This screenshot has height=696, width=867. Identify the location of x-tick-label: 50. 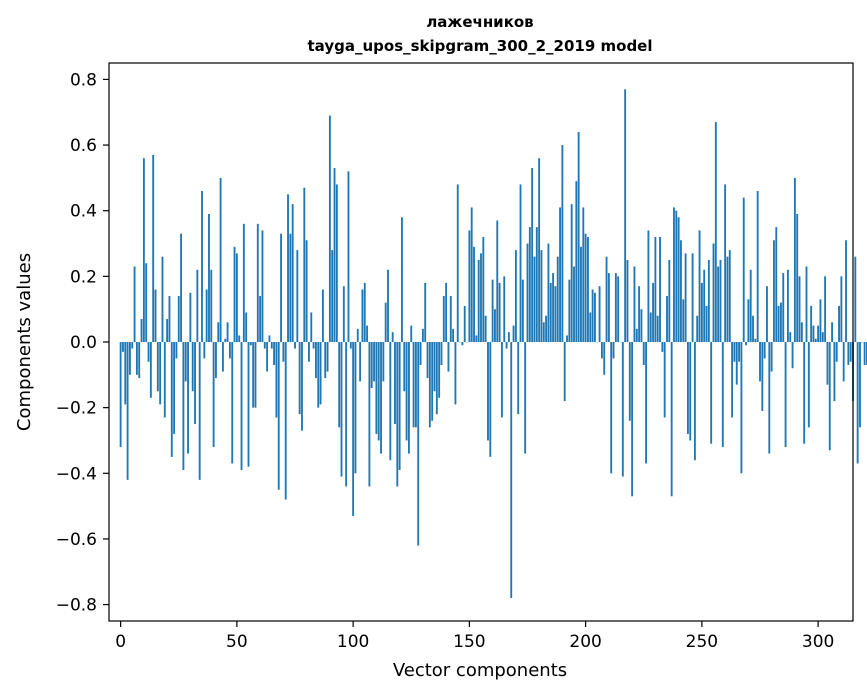
(237, 642).